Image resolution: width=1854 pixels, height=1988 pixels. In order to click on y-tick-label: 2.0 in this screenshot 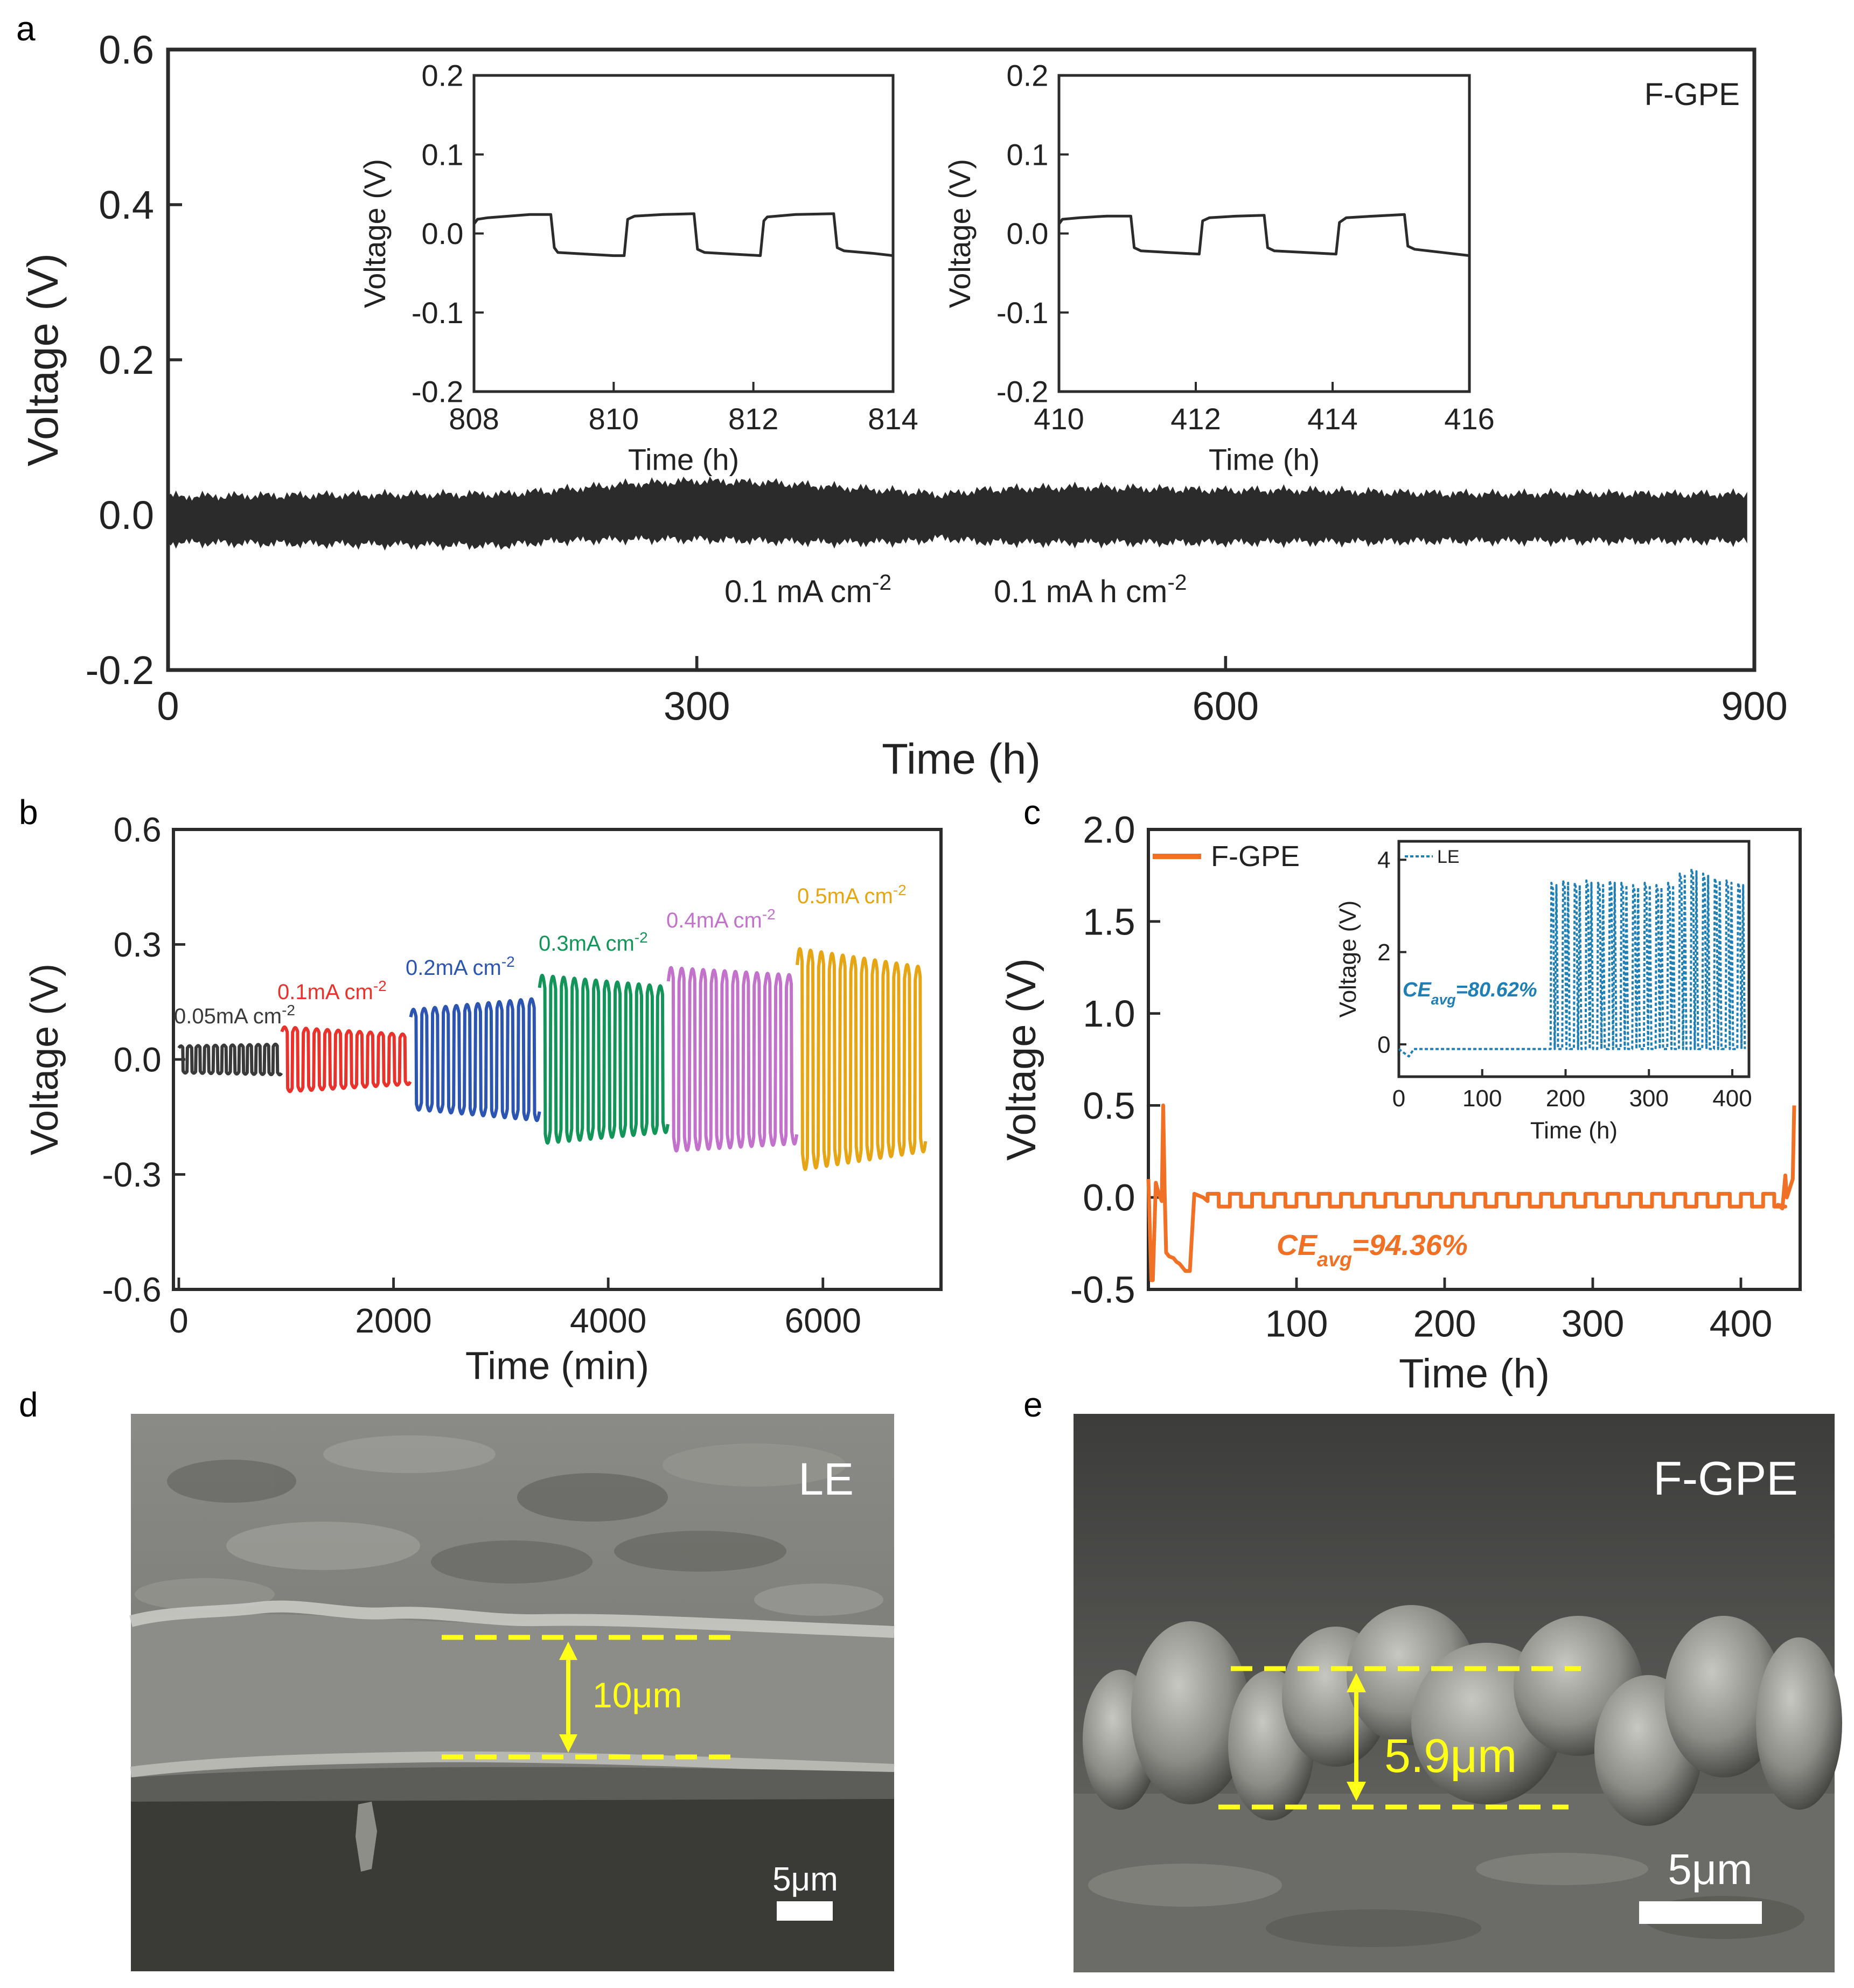, I will do `click(1109, 830)`.